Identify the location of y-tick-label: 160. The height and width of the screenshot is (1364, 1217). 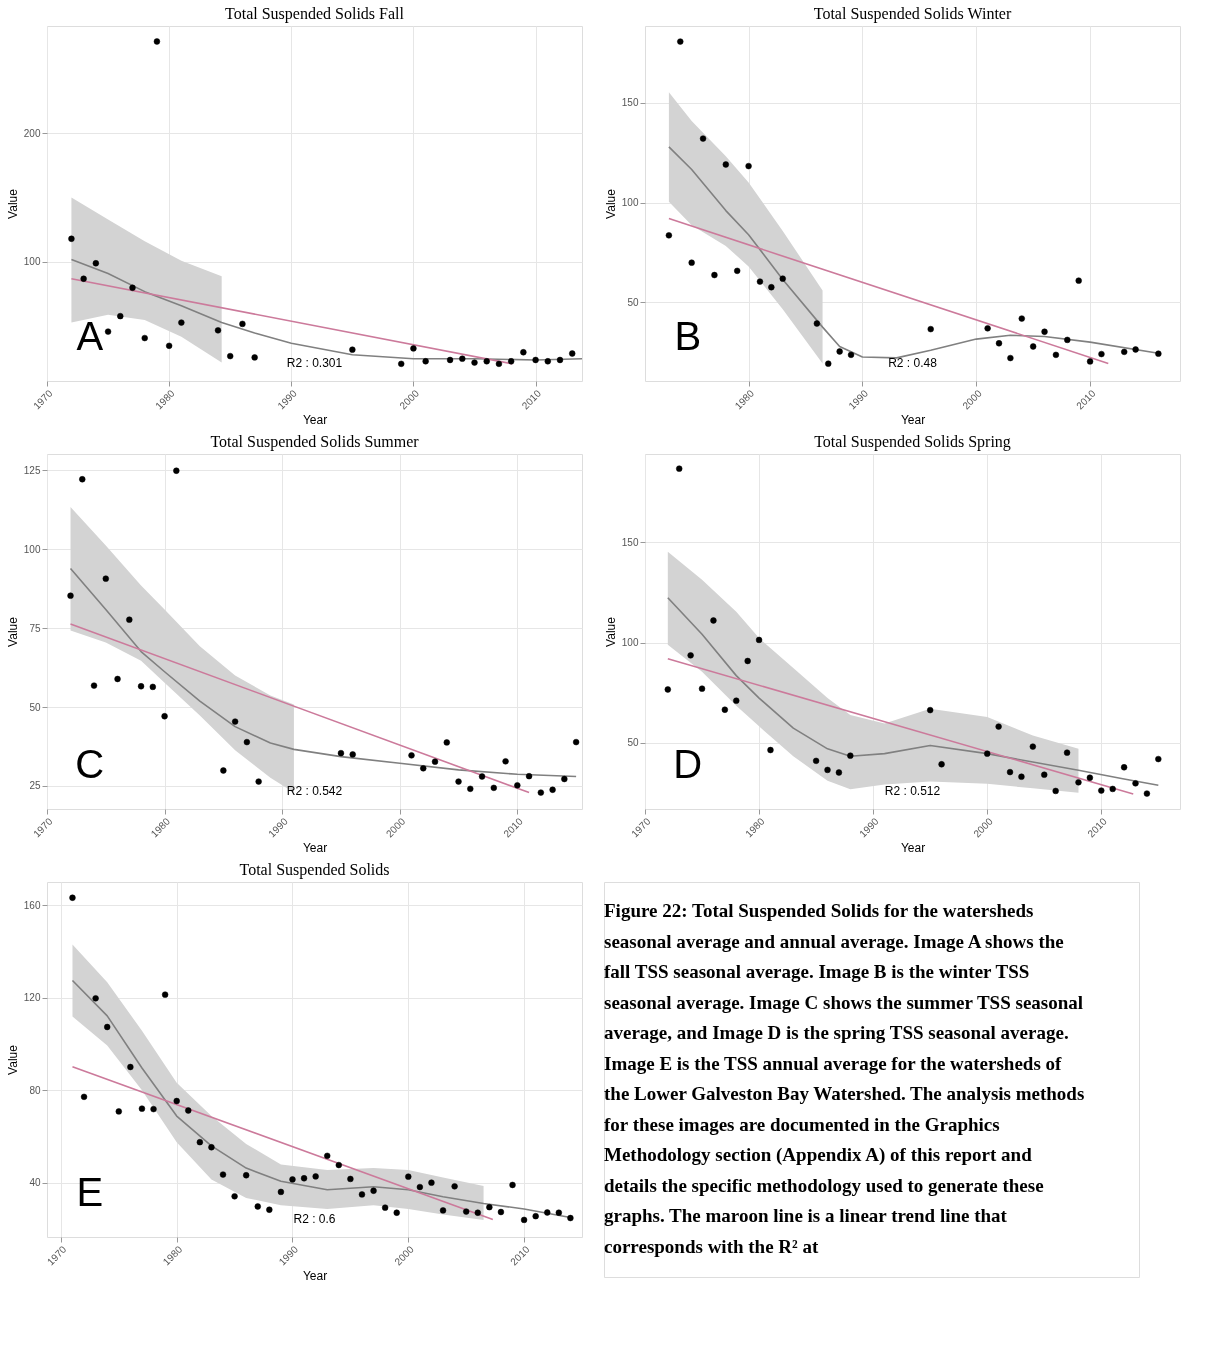
(32, 905).